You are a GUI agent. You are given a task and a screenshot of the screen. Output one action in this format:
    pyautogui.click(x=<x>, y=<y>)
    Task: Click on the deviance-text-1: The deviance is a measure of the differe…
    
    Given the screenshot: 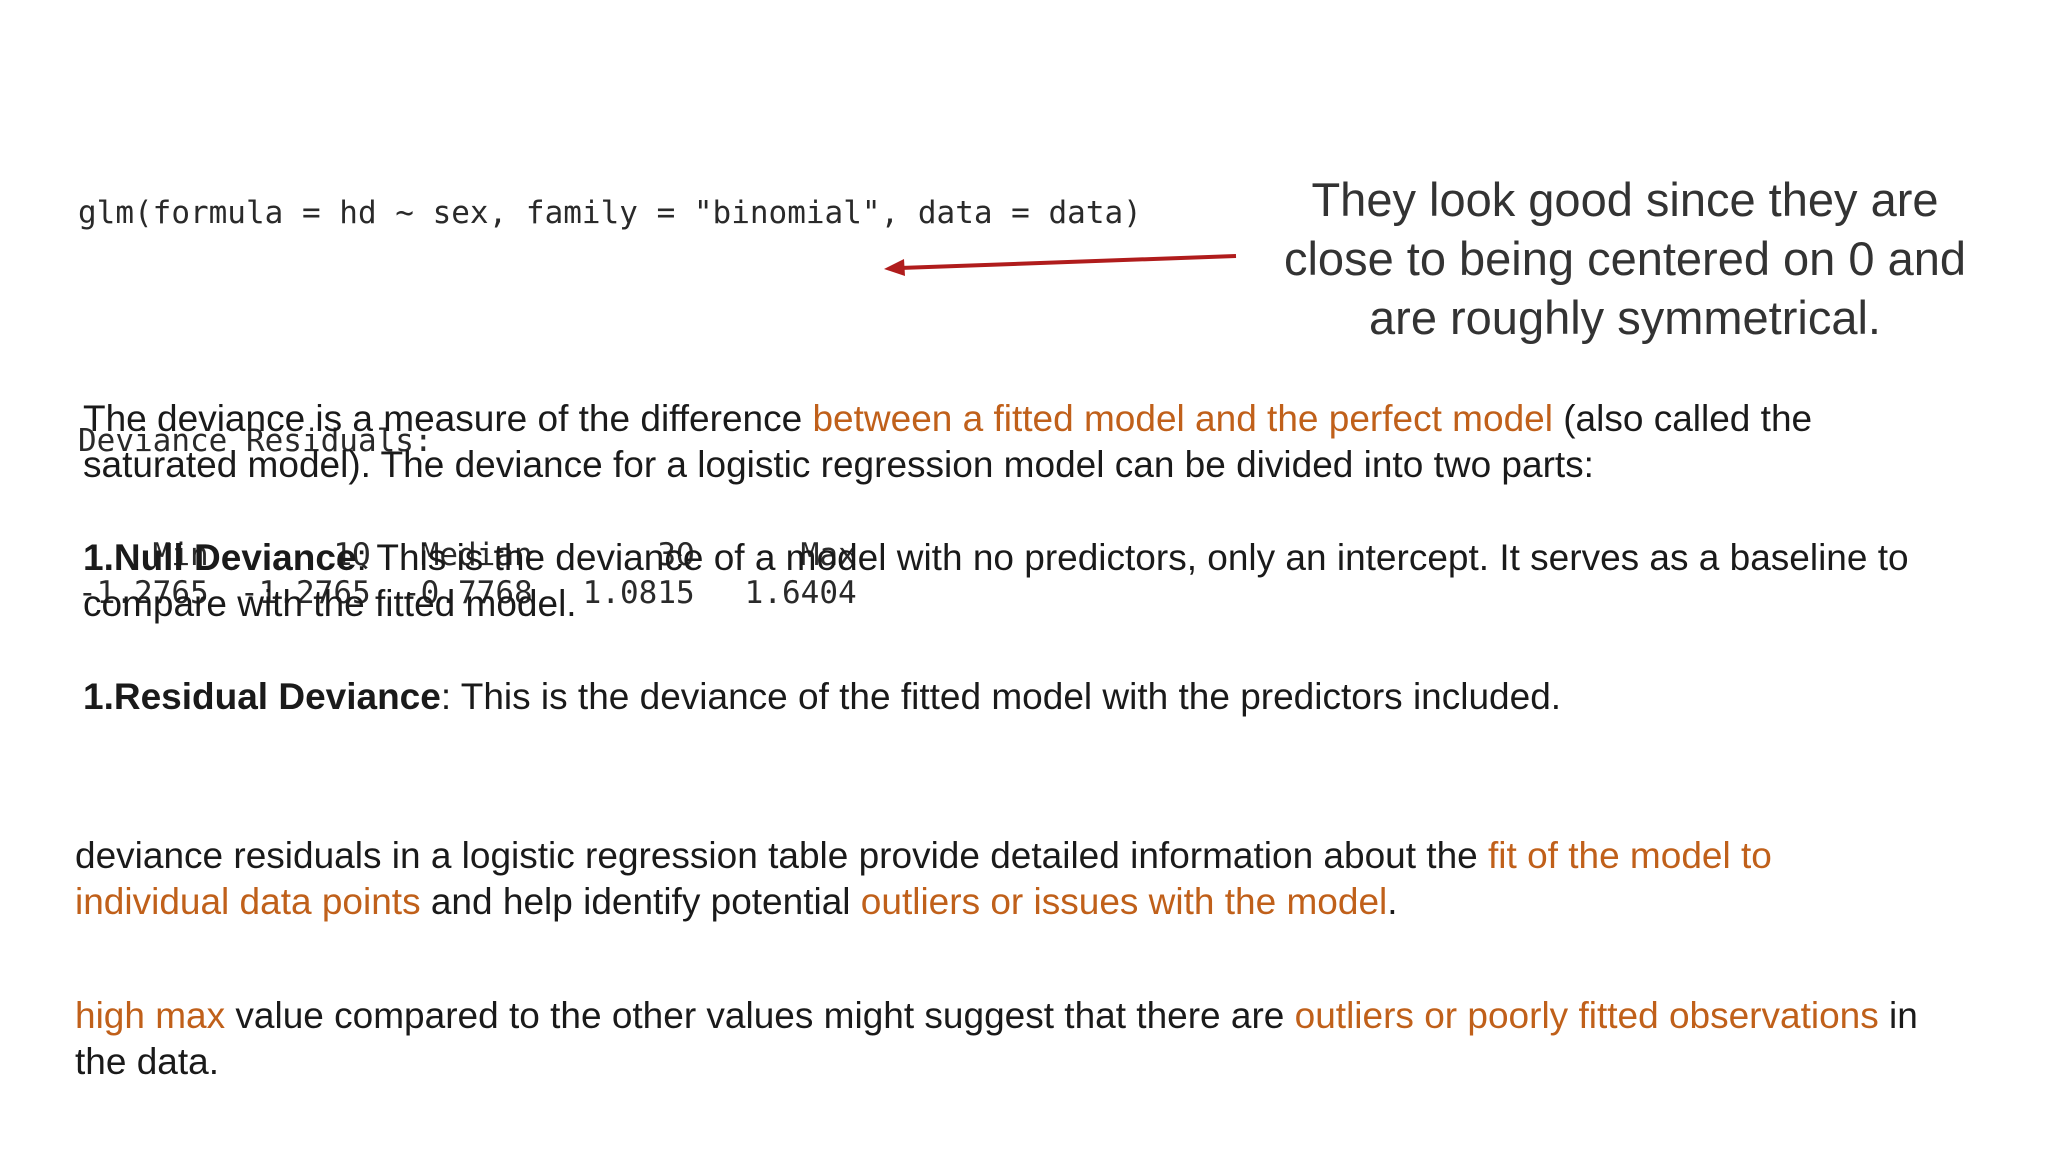 What is the action you would take?
    pyautogui.click(x=448, y=418)
    